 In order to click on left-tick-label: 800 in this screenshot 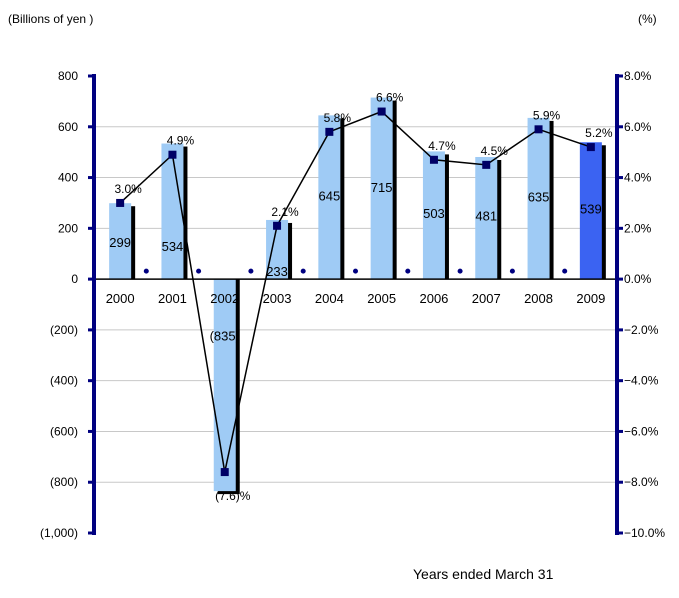, I will do `click(68, 76)`.